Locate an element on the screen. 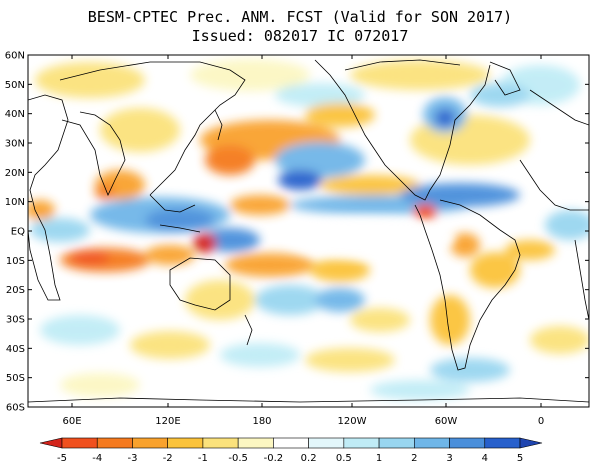 The width and height of the screenshot is (600, 464). colorbar-label: 0.5 is located at coordinates (344, 458).